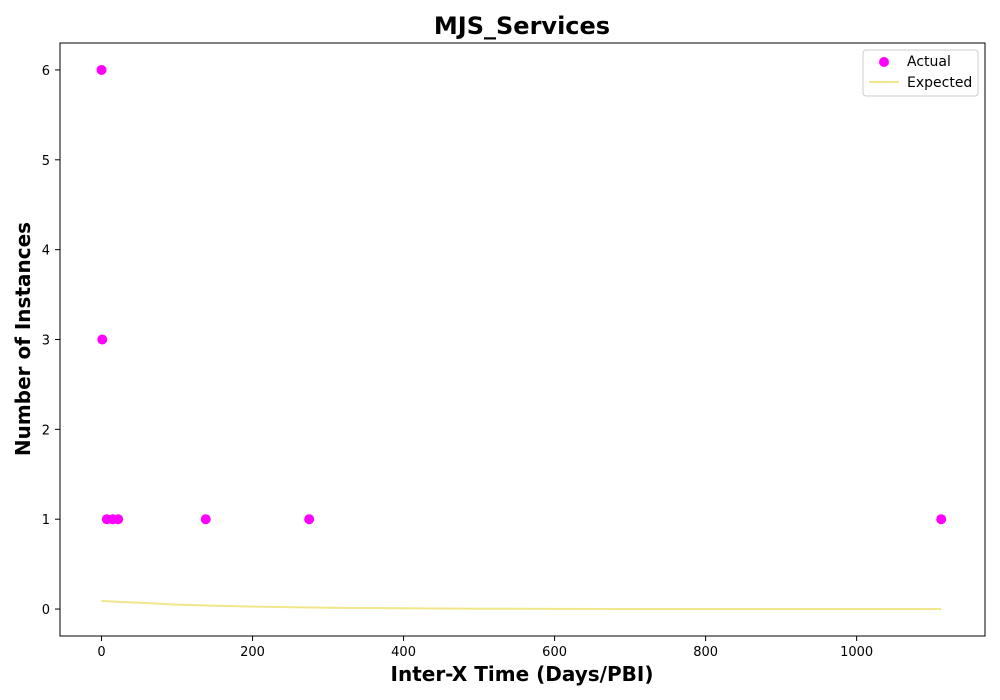 The width and height of the screenshot is (1000, 700). What do you see at coordinates (46, 161) in the screenshot?
I see `y-tick-label: 5` at bounding box center [46, 161].